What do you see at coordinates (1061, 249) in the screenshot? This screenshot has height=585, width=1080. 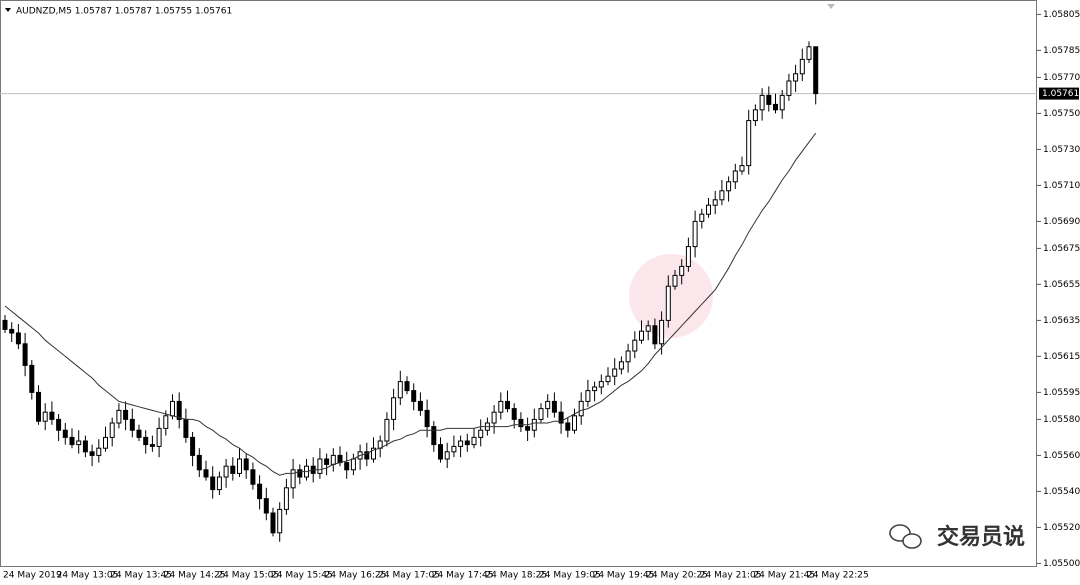 I see `y-tick-label: 1.05675` at bounding box center [1061, 249].